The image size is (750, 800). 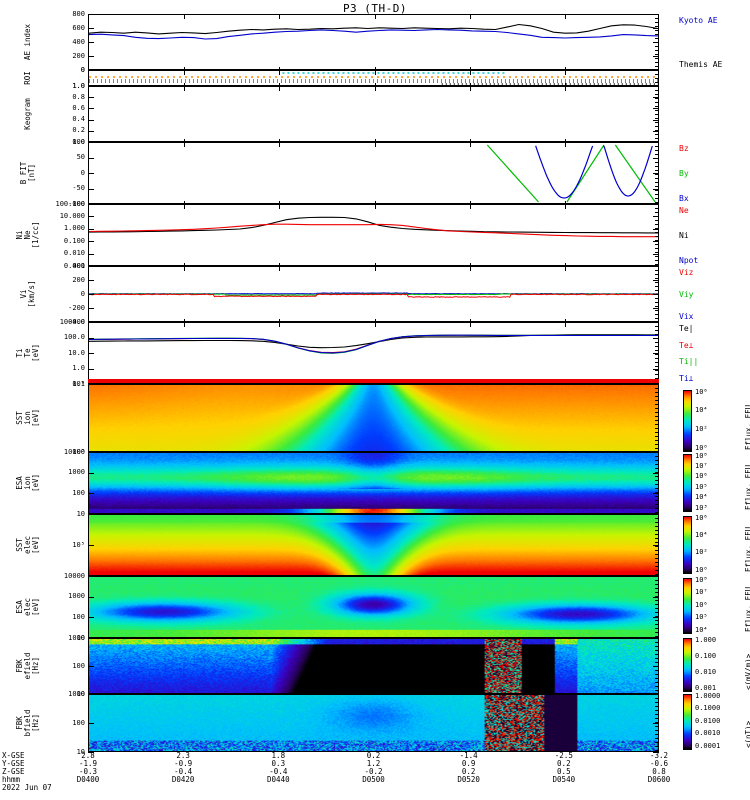 What do you see at coordinates (76, 307) in the screenshot?
I see `panel-velocity-ytick: -200` at bounding box center [76, 307].